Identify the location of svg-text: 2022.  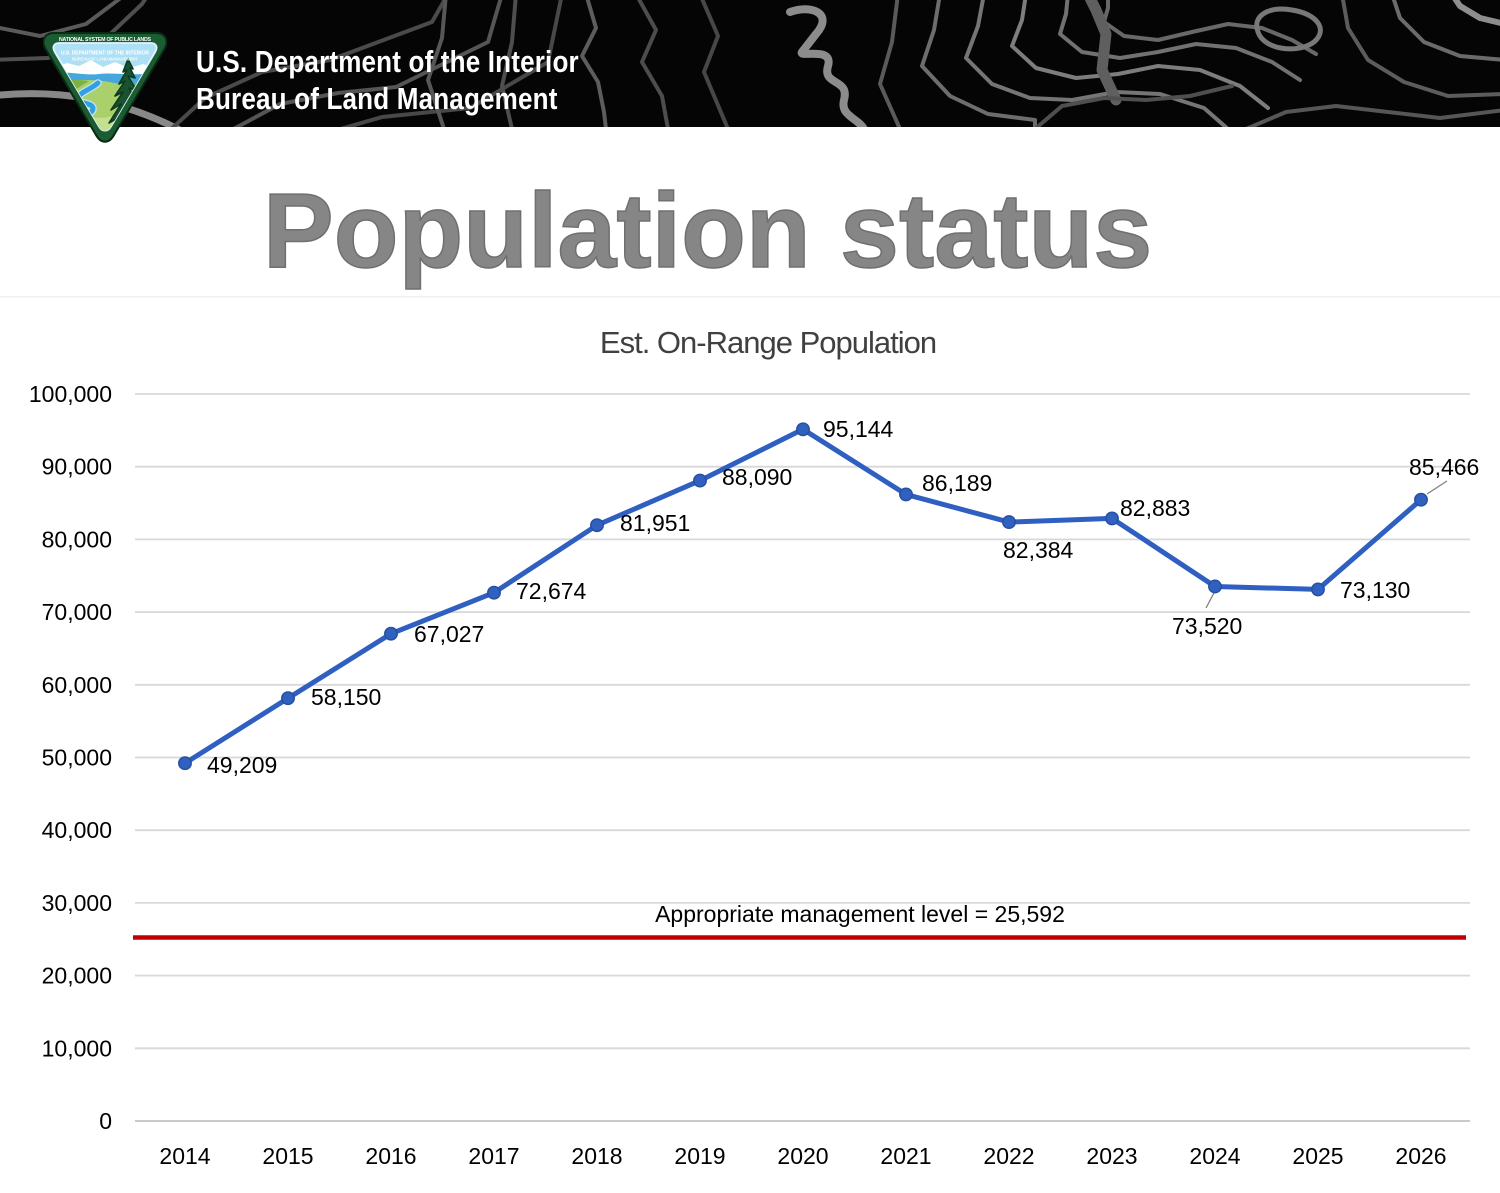
(1008, 1156).